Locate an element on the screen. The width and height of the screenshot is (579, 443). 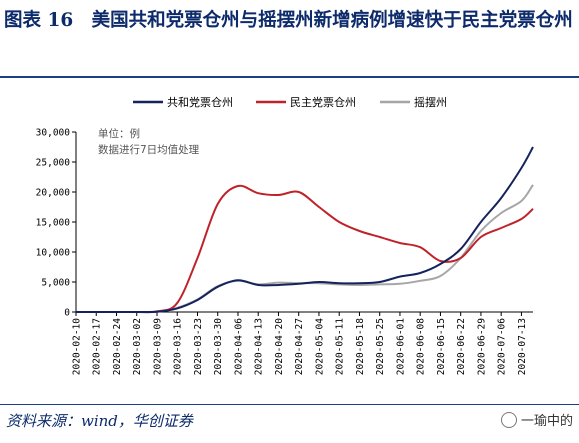
x-tick-label: 2020-06-22 is located at coordinates (461, 346).